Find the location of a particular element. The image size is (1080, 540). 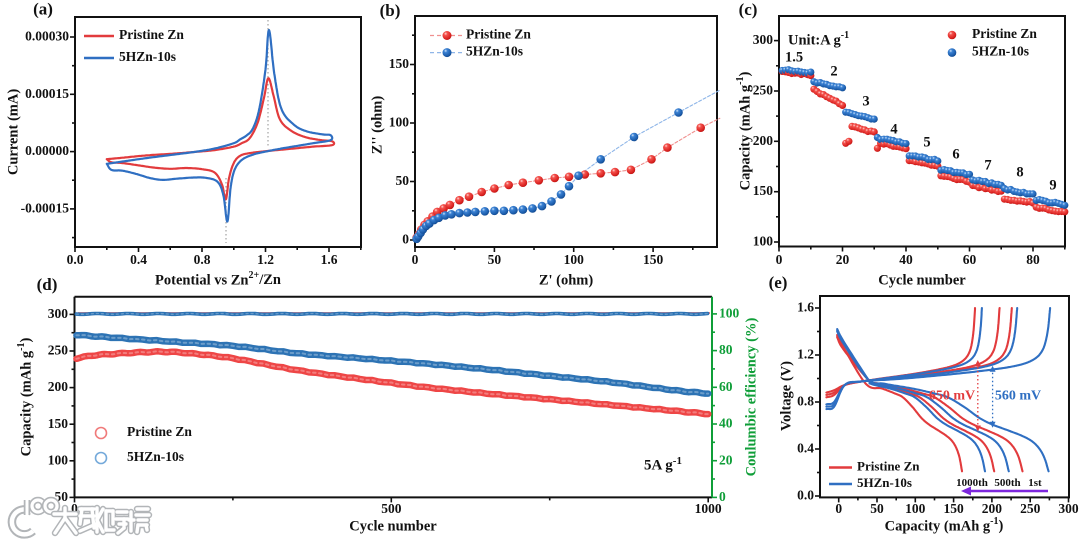

svg-text: Potential vs Zn2+/Zn is located at coordinates (218, 279).